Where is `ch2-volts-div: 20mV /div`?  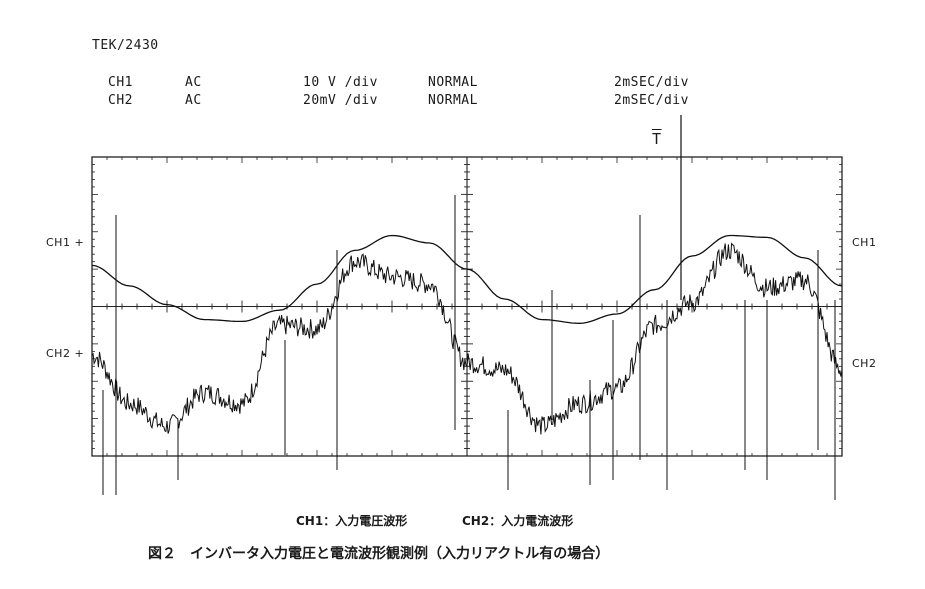
ch2-volts-div: 20mV /div is located at coordinates (340, 100).